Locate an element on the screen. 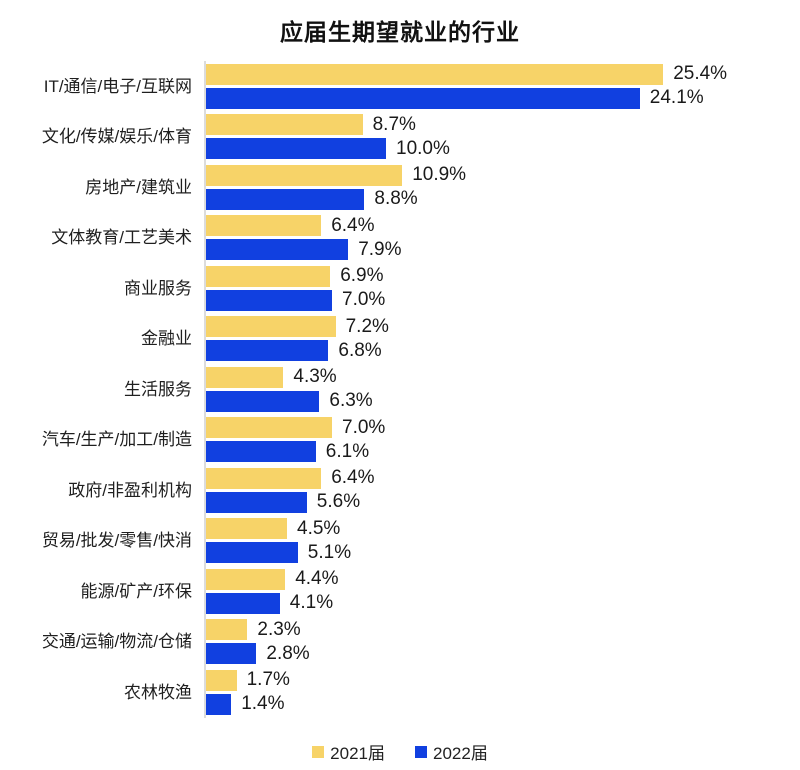 This screenshot has width=800, height=770. category-row: 文体教育/工艺美术 6.4% 7.9% is located at coordinates (400, 237).